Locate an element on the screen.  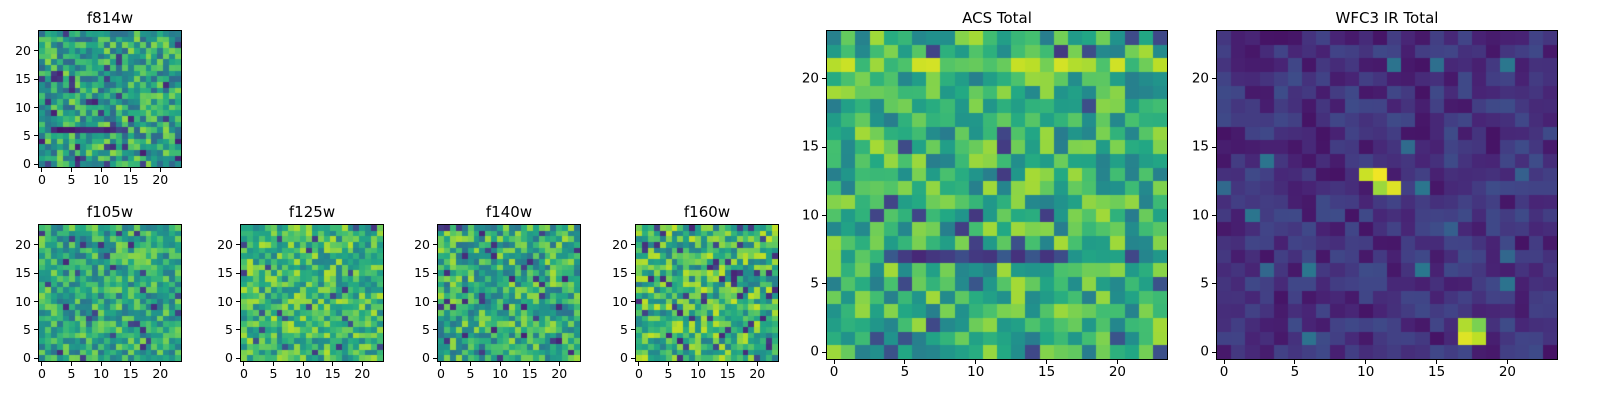
panel-title-f160w: f160w is located at coordinates (707, 212).